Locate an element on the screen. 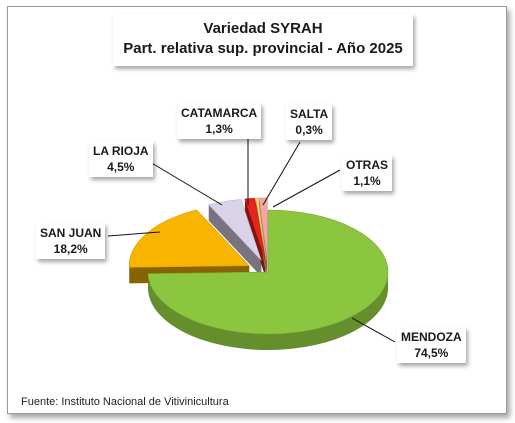 Image resolution: width=515 pixels, height=423 pixels. slice-value-la-rioja: 4,5% is located at coordinates (121, 167).